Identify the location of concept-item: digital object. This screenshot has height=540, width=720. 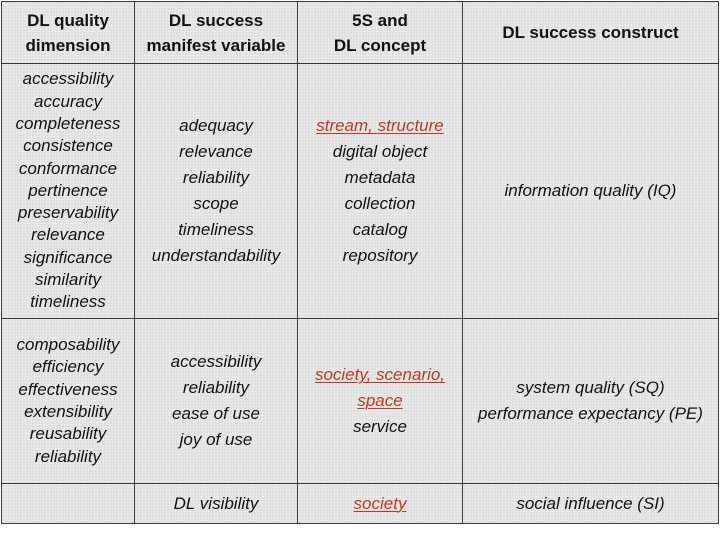
(380, 151).